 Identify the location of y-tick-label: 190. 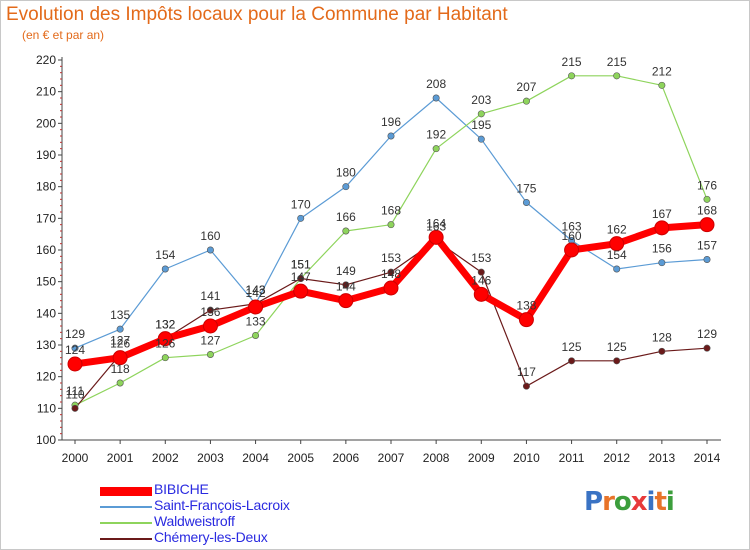
(46, 155).